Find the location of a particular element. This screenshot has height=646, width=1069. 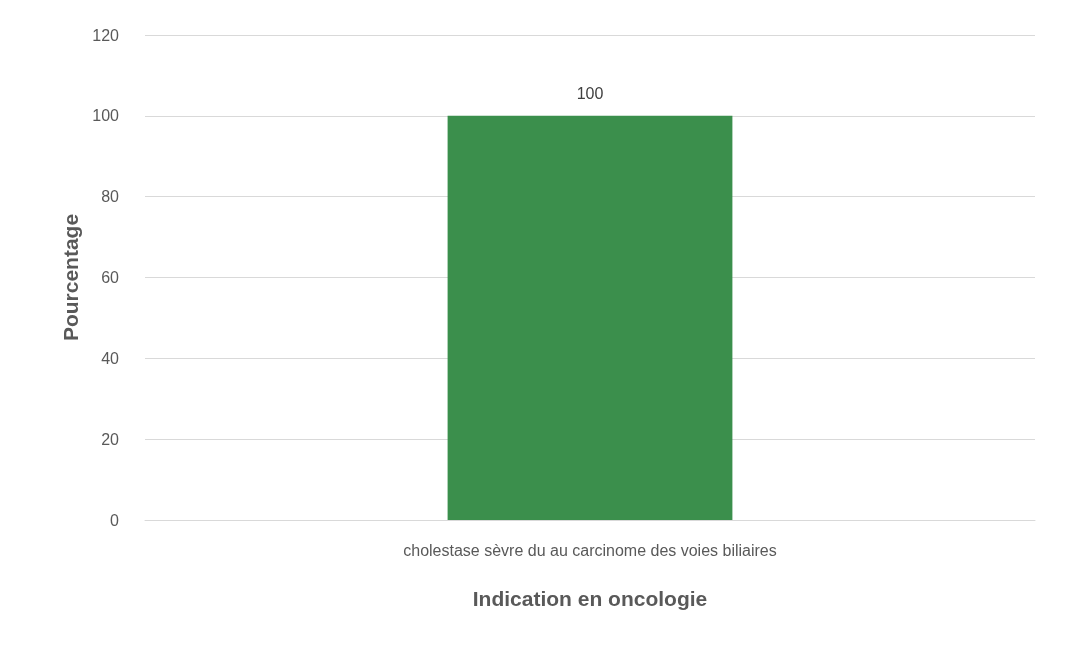

y-tick-label: 60 is located at coordinates (110, 277).